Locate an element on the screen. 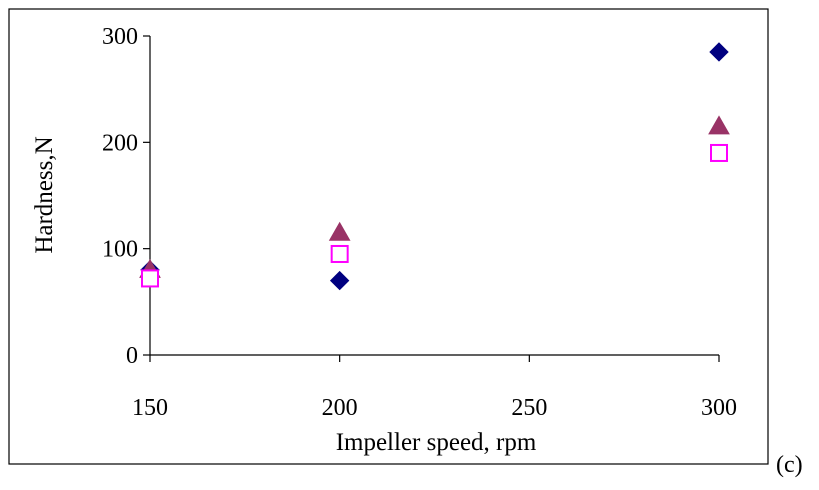  panel-label: (c) is located at coordinates (789, 465).